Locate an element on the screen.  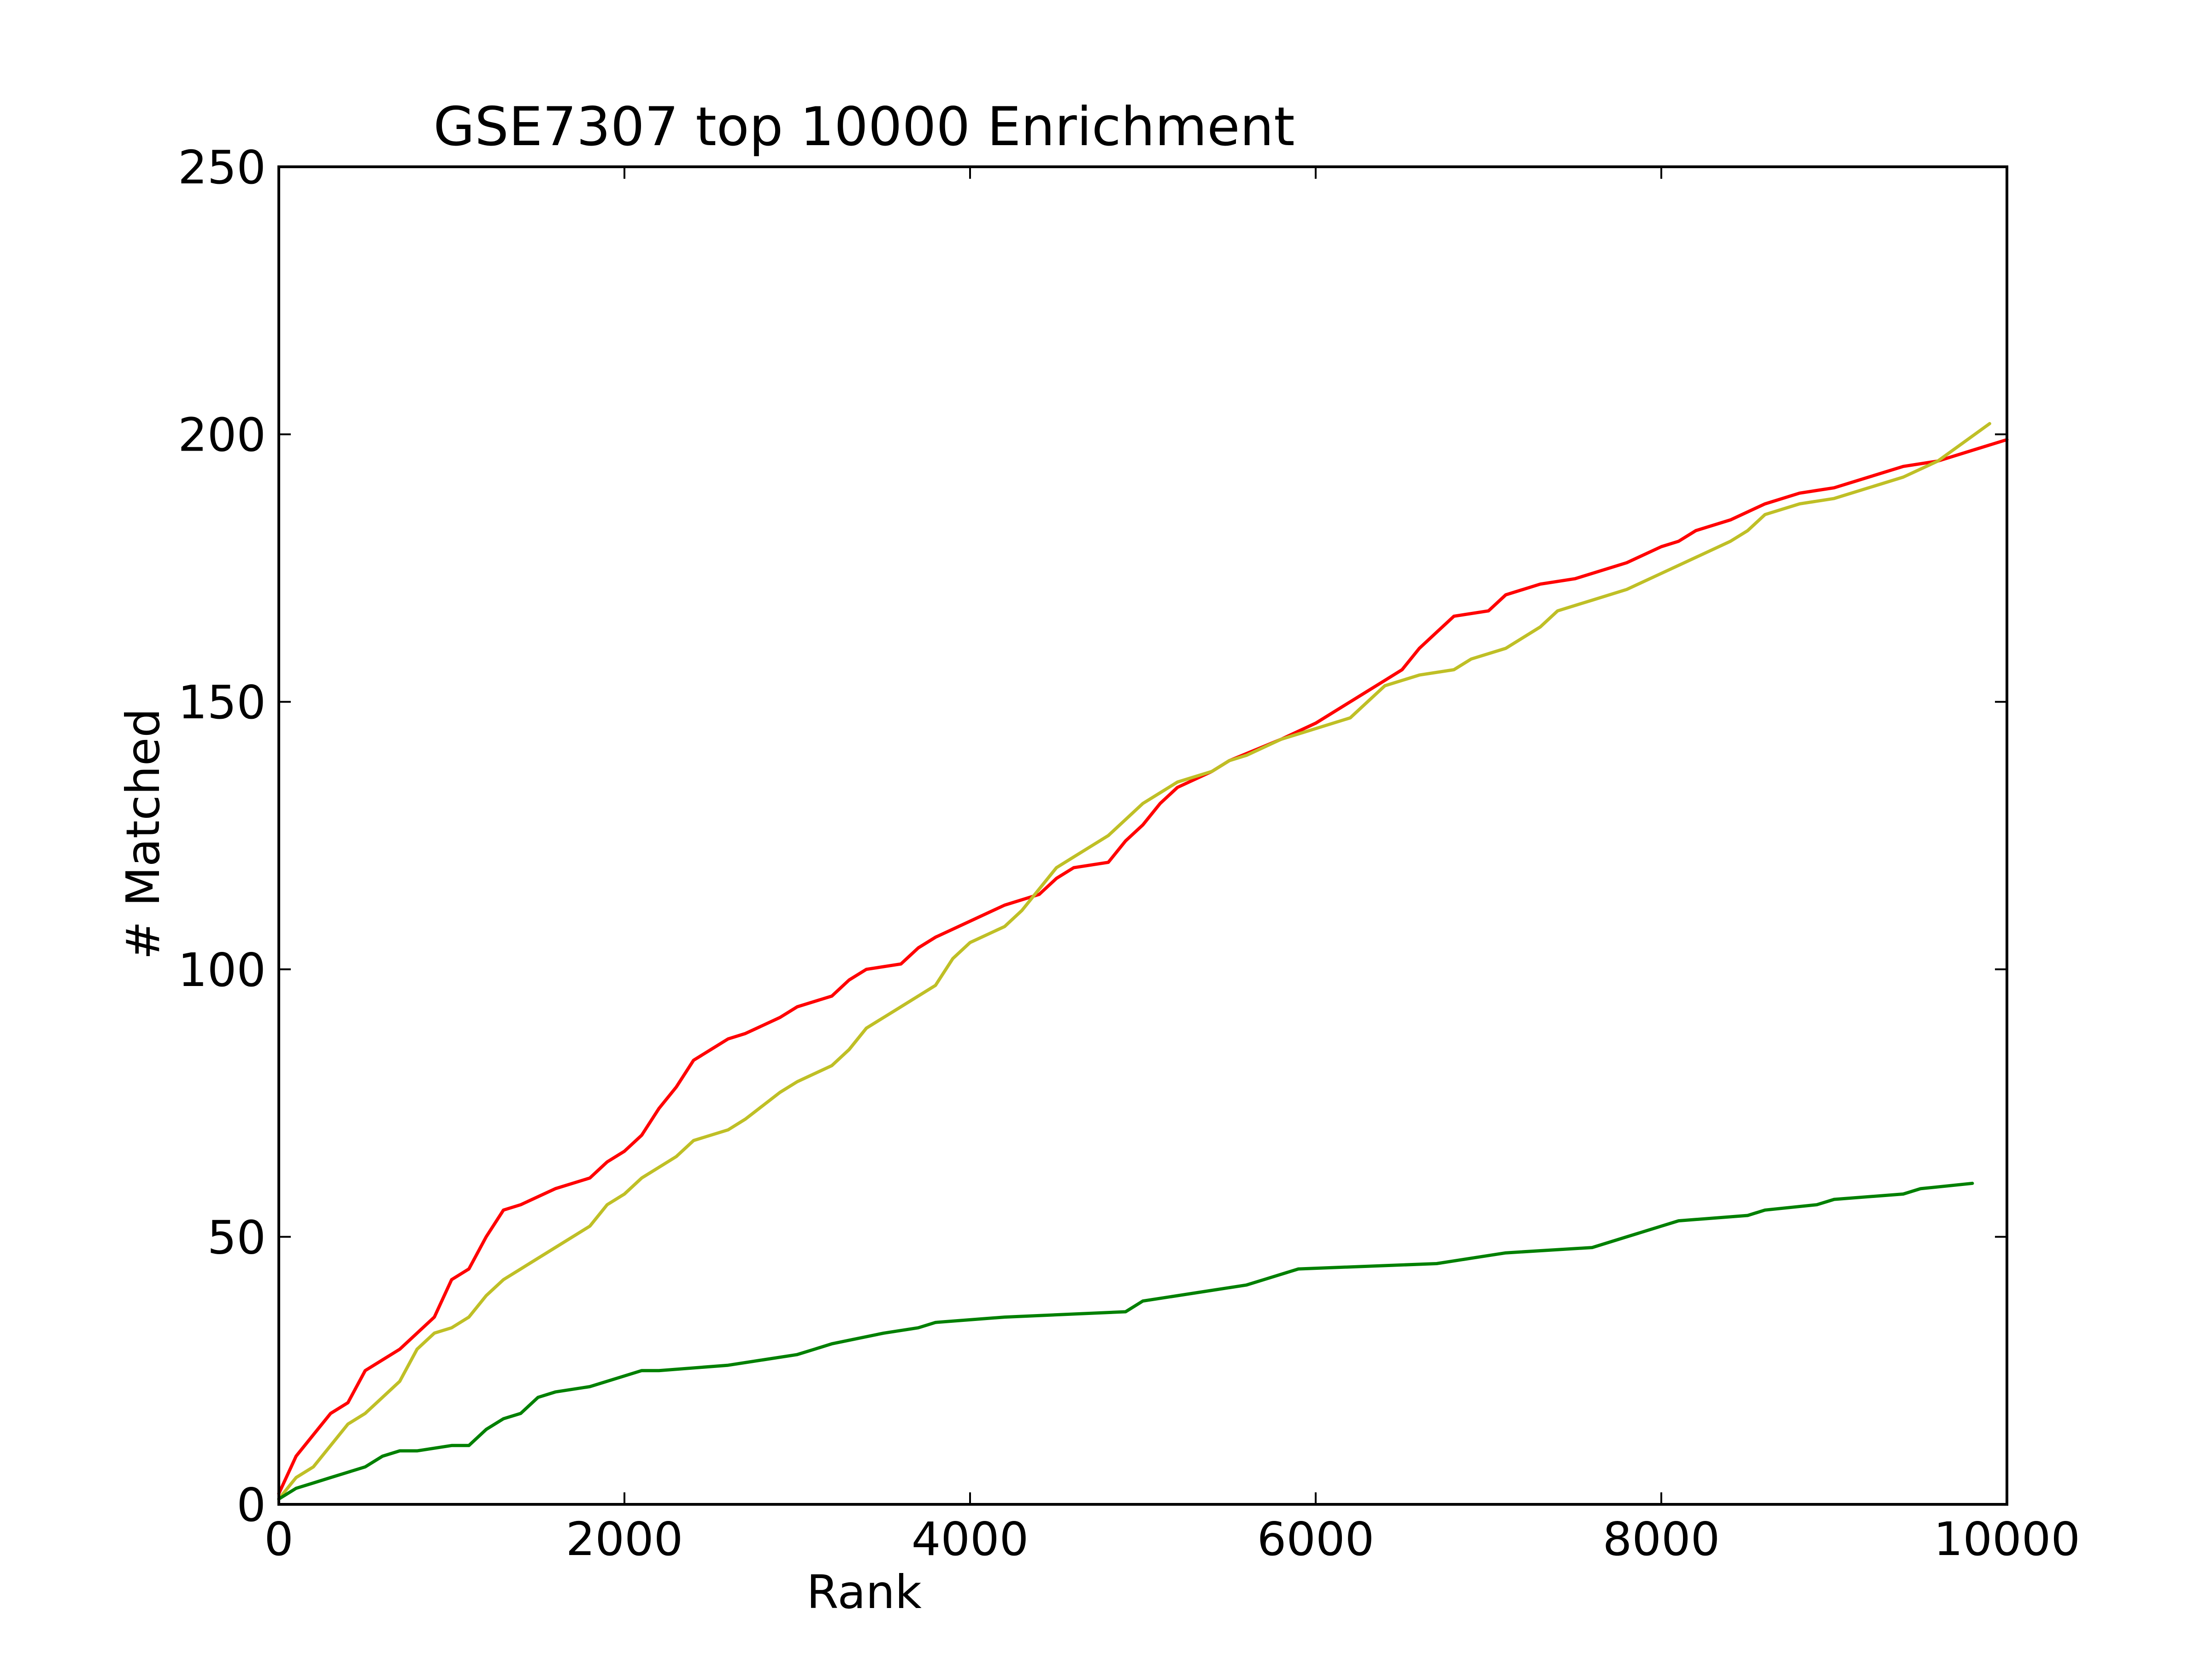
y-tick-label: 0 is located at coordinates (251, 1505).